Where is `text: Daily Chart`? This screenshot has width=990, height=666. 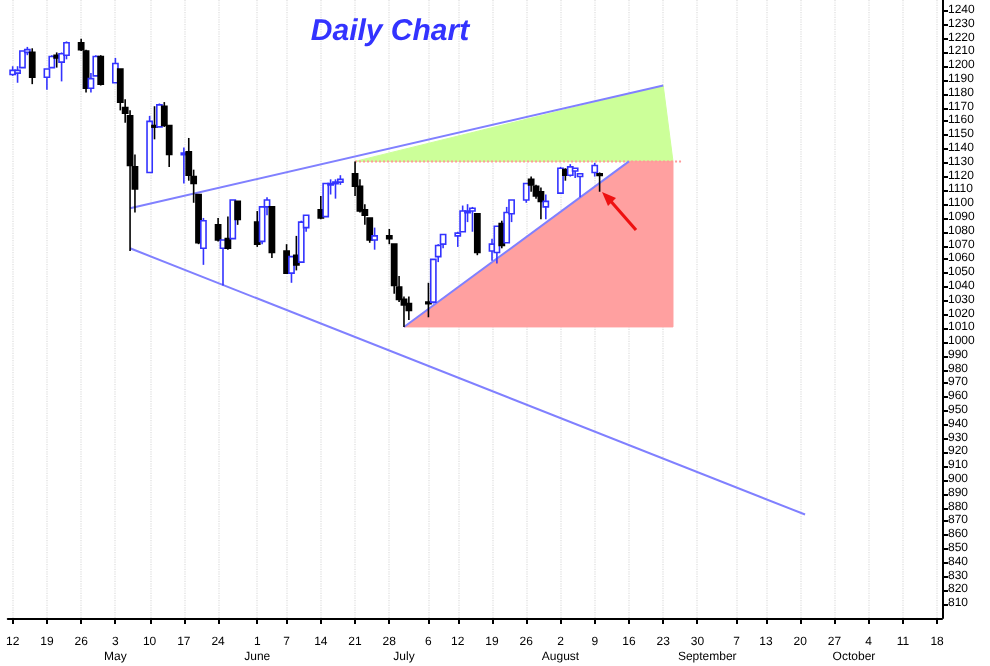
text: Daily Chart is located at coordinates (391, 31).